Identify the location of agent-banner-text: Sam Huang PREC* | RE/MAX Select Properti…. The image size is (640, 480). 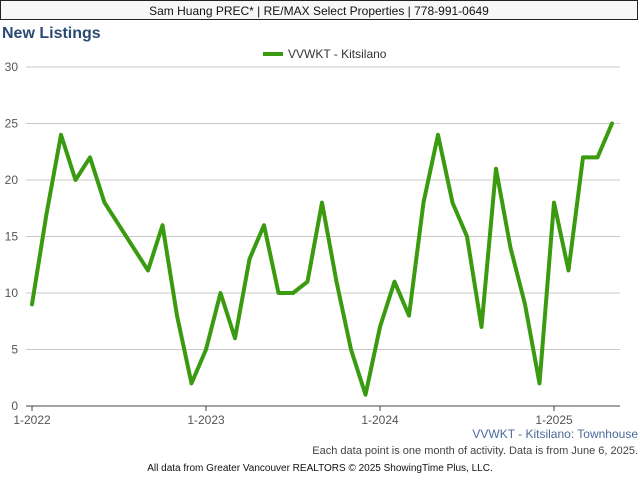
(319, 11).